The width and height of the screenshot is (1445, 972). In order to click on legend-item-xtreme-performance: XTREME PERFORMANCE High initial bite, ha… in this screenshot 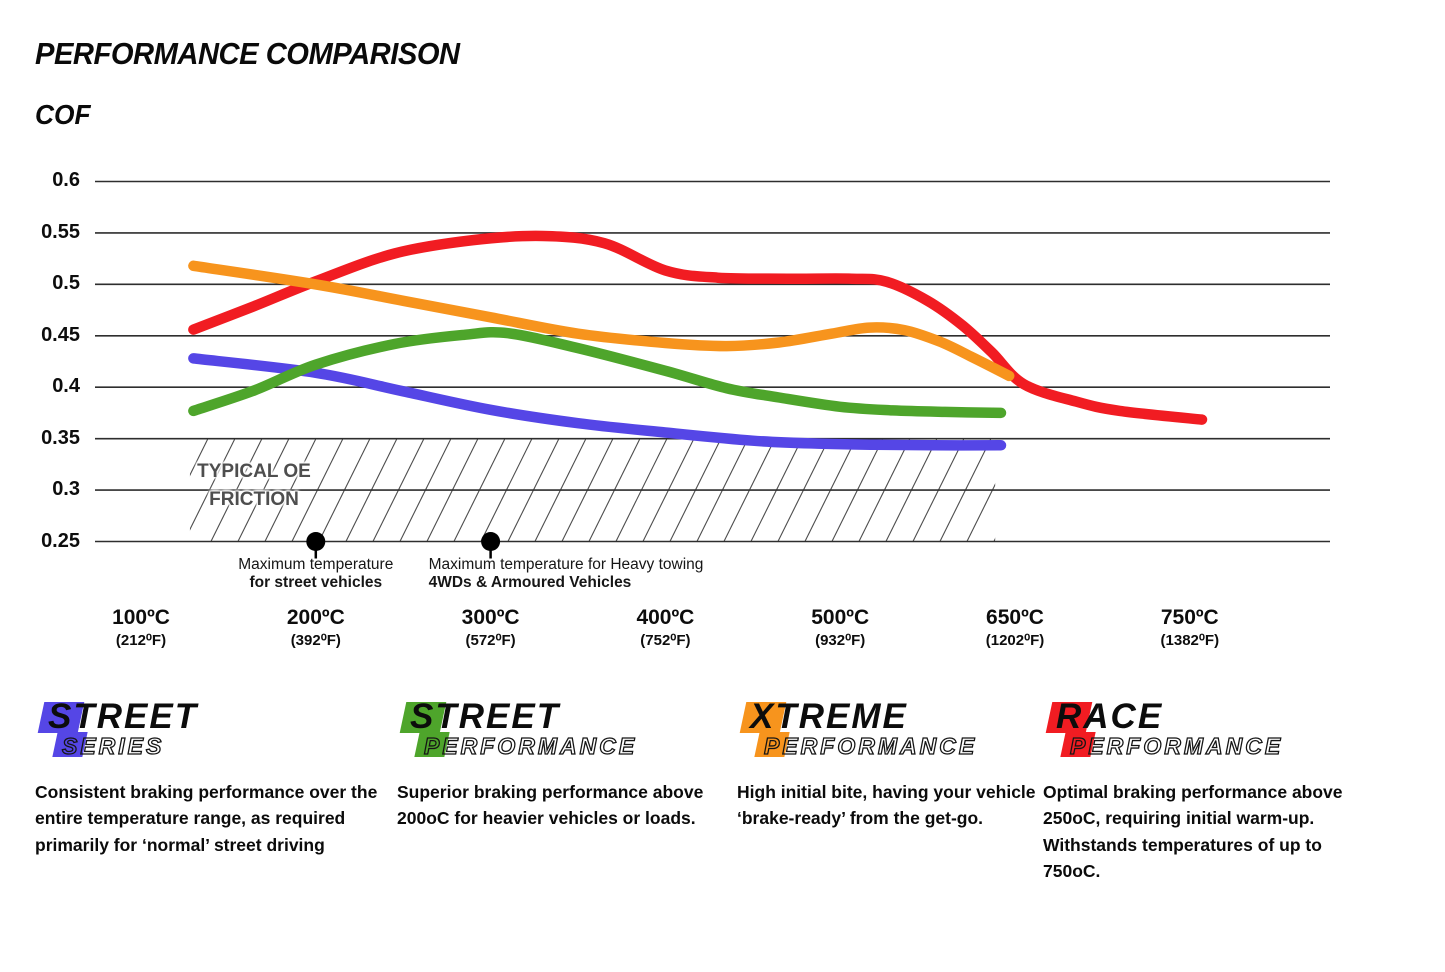, I will do `click(887, 764)`.